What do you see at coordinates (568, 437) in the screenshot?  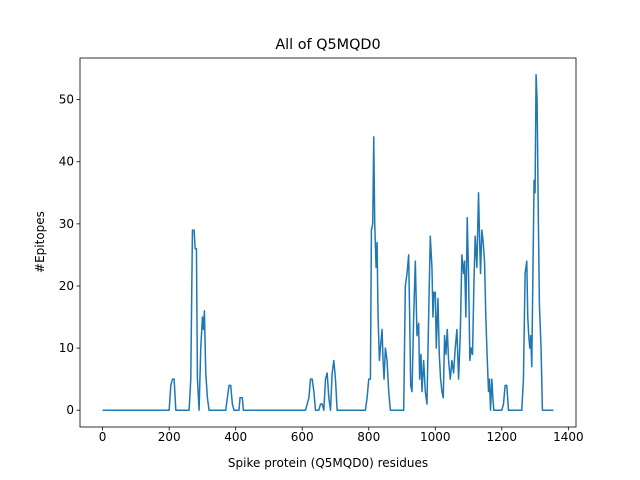 I see `x-tick-label: 1400` at bounding box center [568, 437].